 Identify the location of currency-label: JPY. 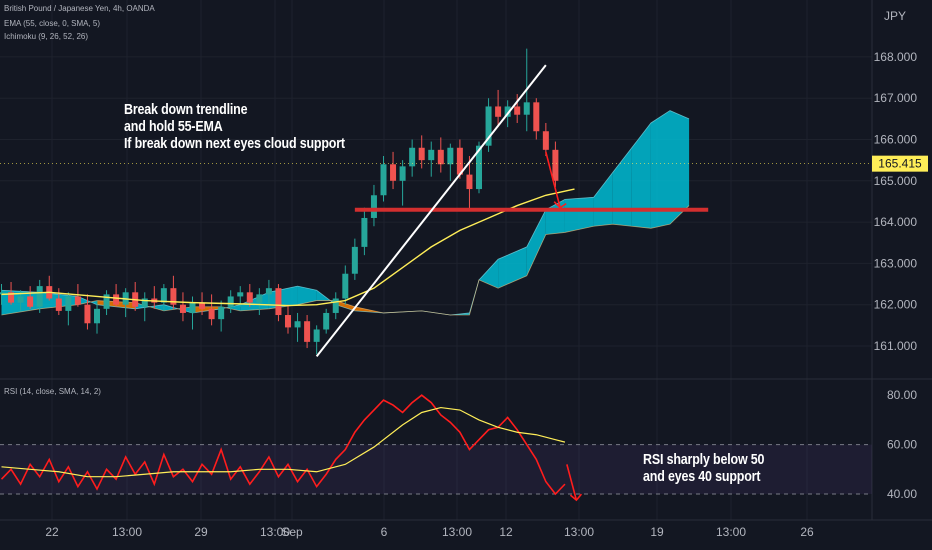
(895, 16).